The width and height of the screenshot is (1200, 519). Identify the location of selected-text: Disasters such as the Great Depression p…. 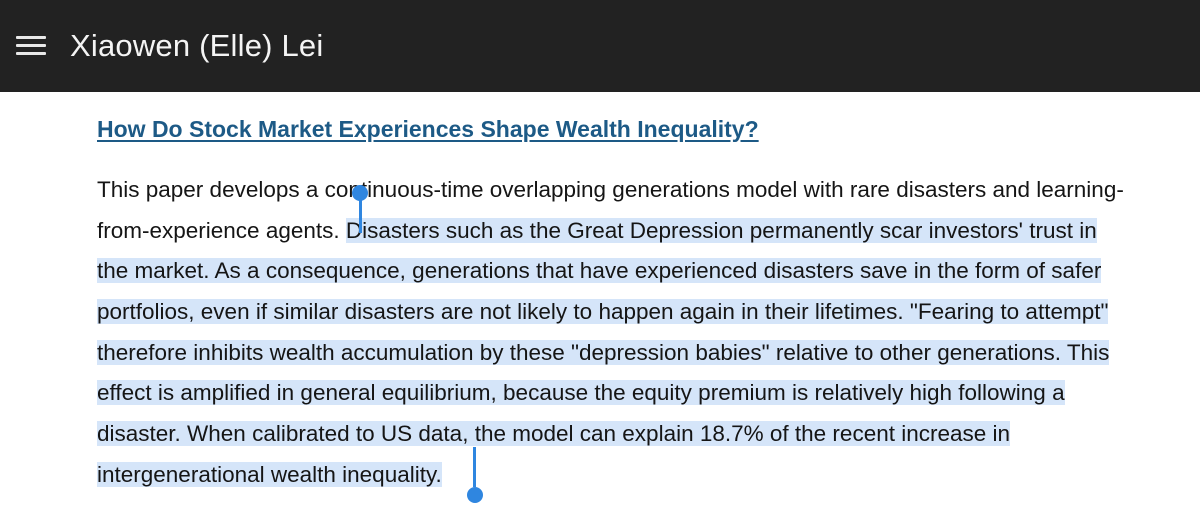
(721, 230).